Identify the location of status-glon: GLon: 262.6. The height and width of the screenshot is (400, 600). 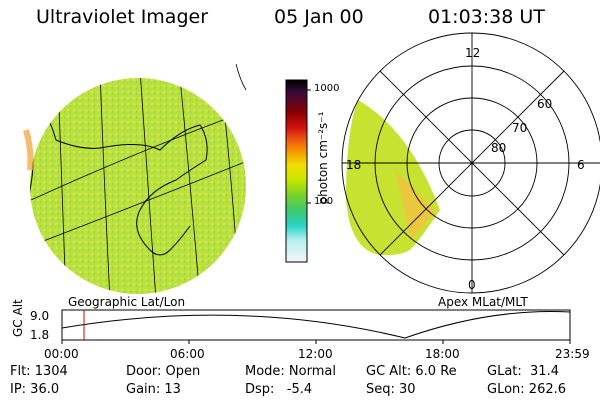
(527, 389).